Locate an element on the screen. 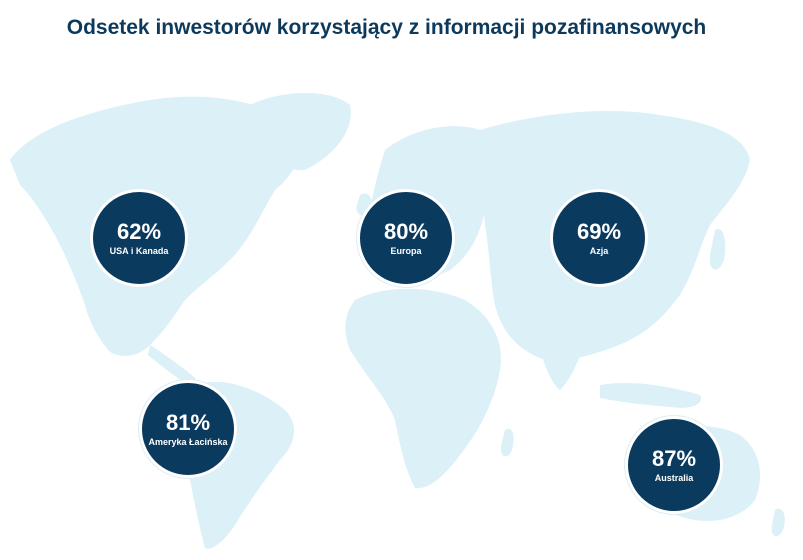 This screenshot has height=560, width=803. region-europe: 80% Europa is located at coordinates (406, 238).